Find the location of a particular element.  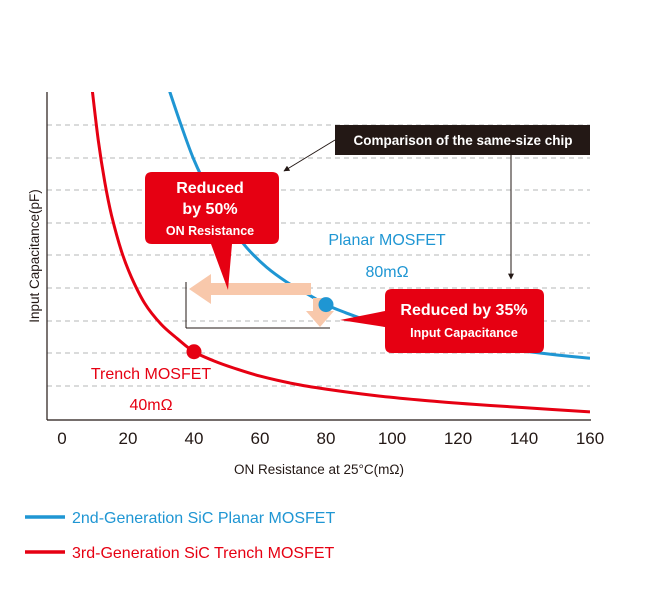

x-tick-label: 0 is located at coordinates (61, 438).